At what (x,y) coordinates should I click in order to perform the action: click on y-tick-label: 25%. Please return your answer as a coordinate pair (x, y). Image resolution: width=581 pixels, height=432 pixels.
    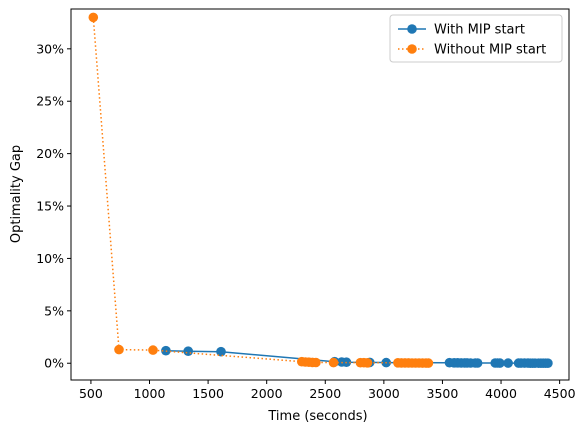
    Looking at the image, I should click on (50, 101).